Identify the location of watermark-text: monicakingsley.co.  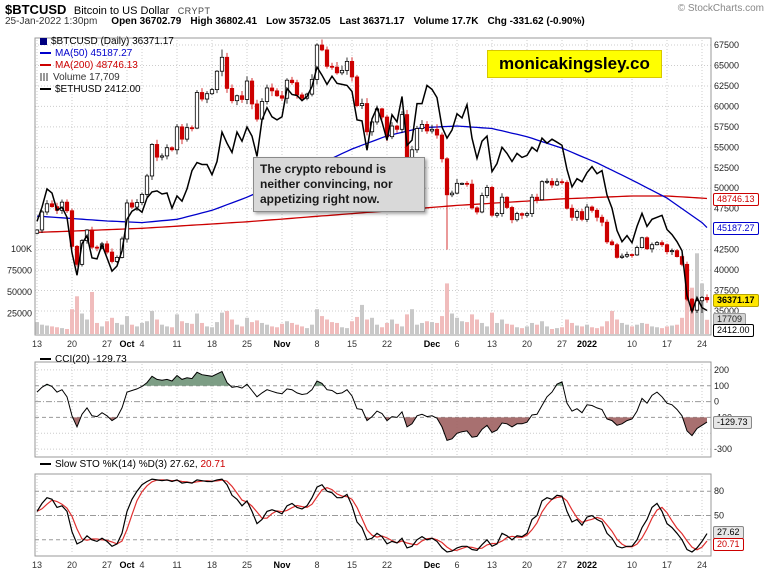
(574, 63).